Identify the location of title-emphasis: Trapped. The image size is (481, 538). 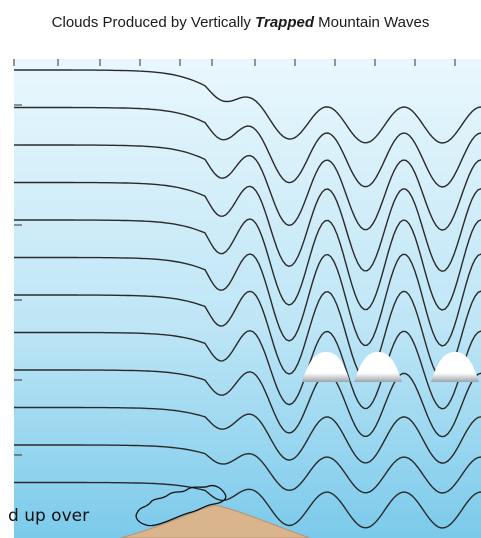
(284, 22).